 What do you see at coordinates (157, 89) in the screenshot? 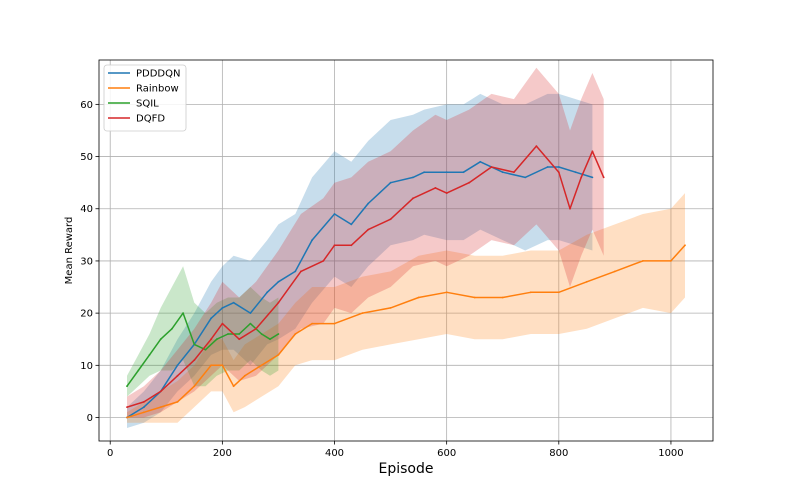
I see `legend-label-rainbow: Rainbow` at bounding box center [157, 89].